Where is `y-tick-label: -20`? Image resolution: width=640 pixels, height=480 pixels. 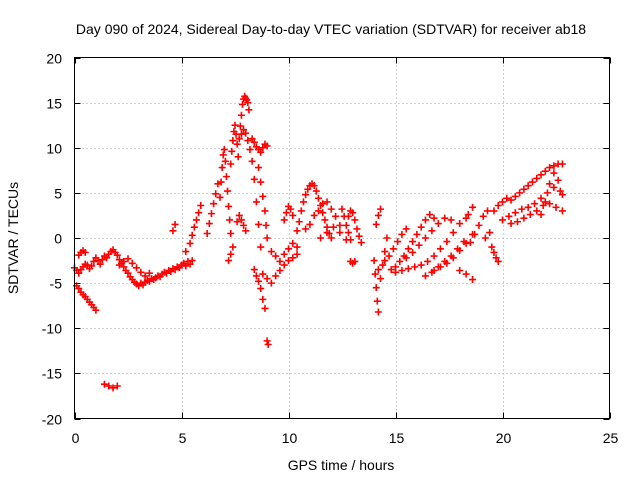 y-tick-label: -20 is located at coordinates (52, 420).